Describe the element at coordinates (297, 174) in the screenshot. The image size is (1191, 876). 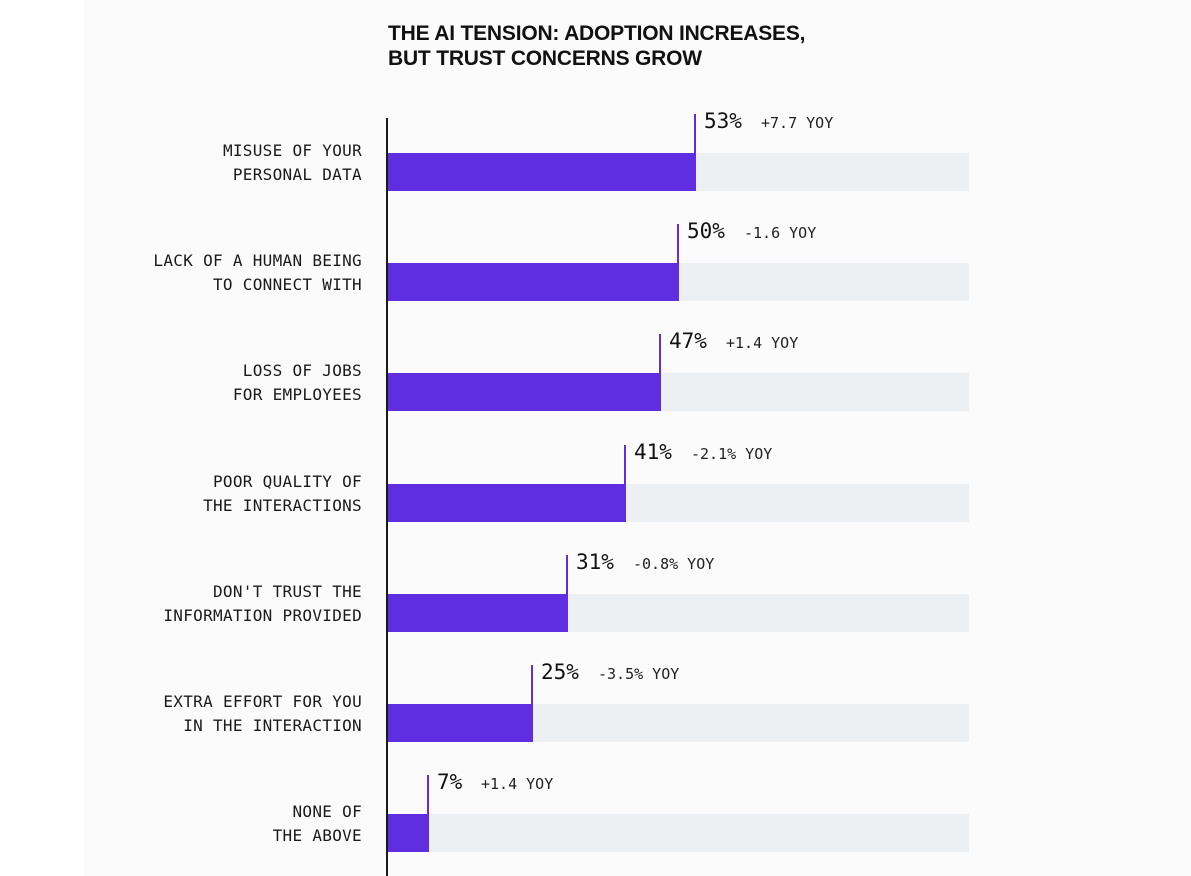
I see `category-label-line: PERSONAL DATA` at that location.